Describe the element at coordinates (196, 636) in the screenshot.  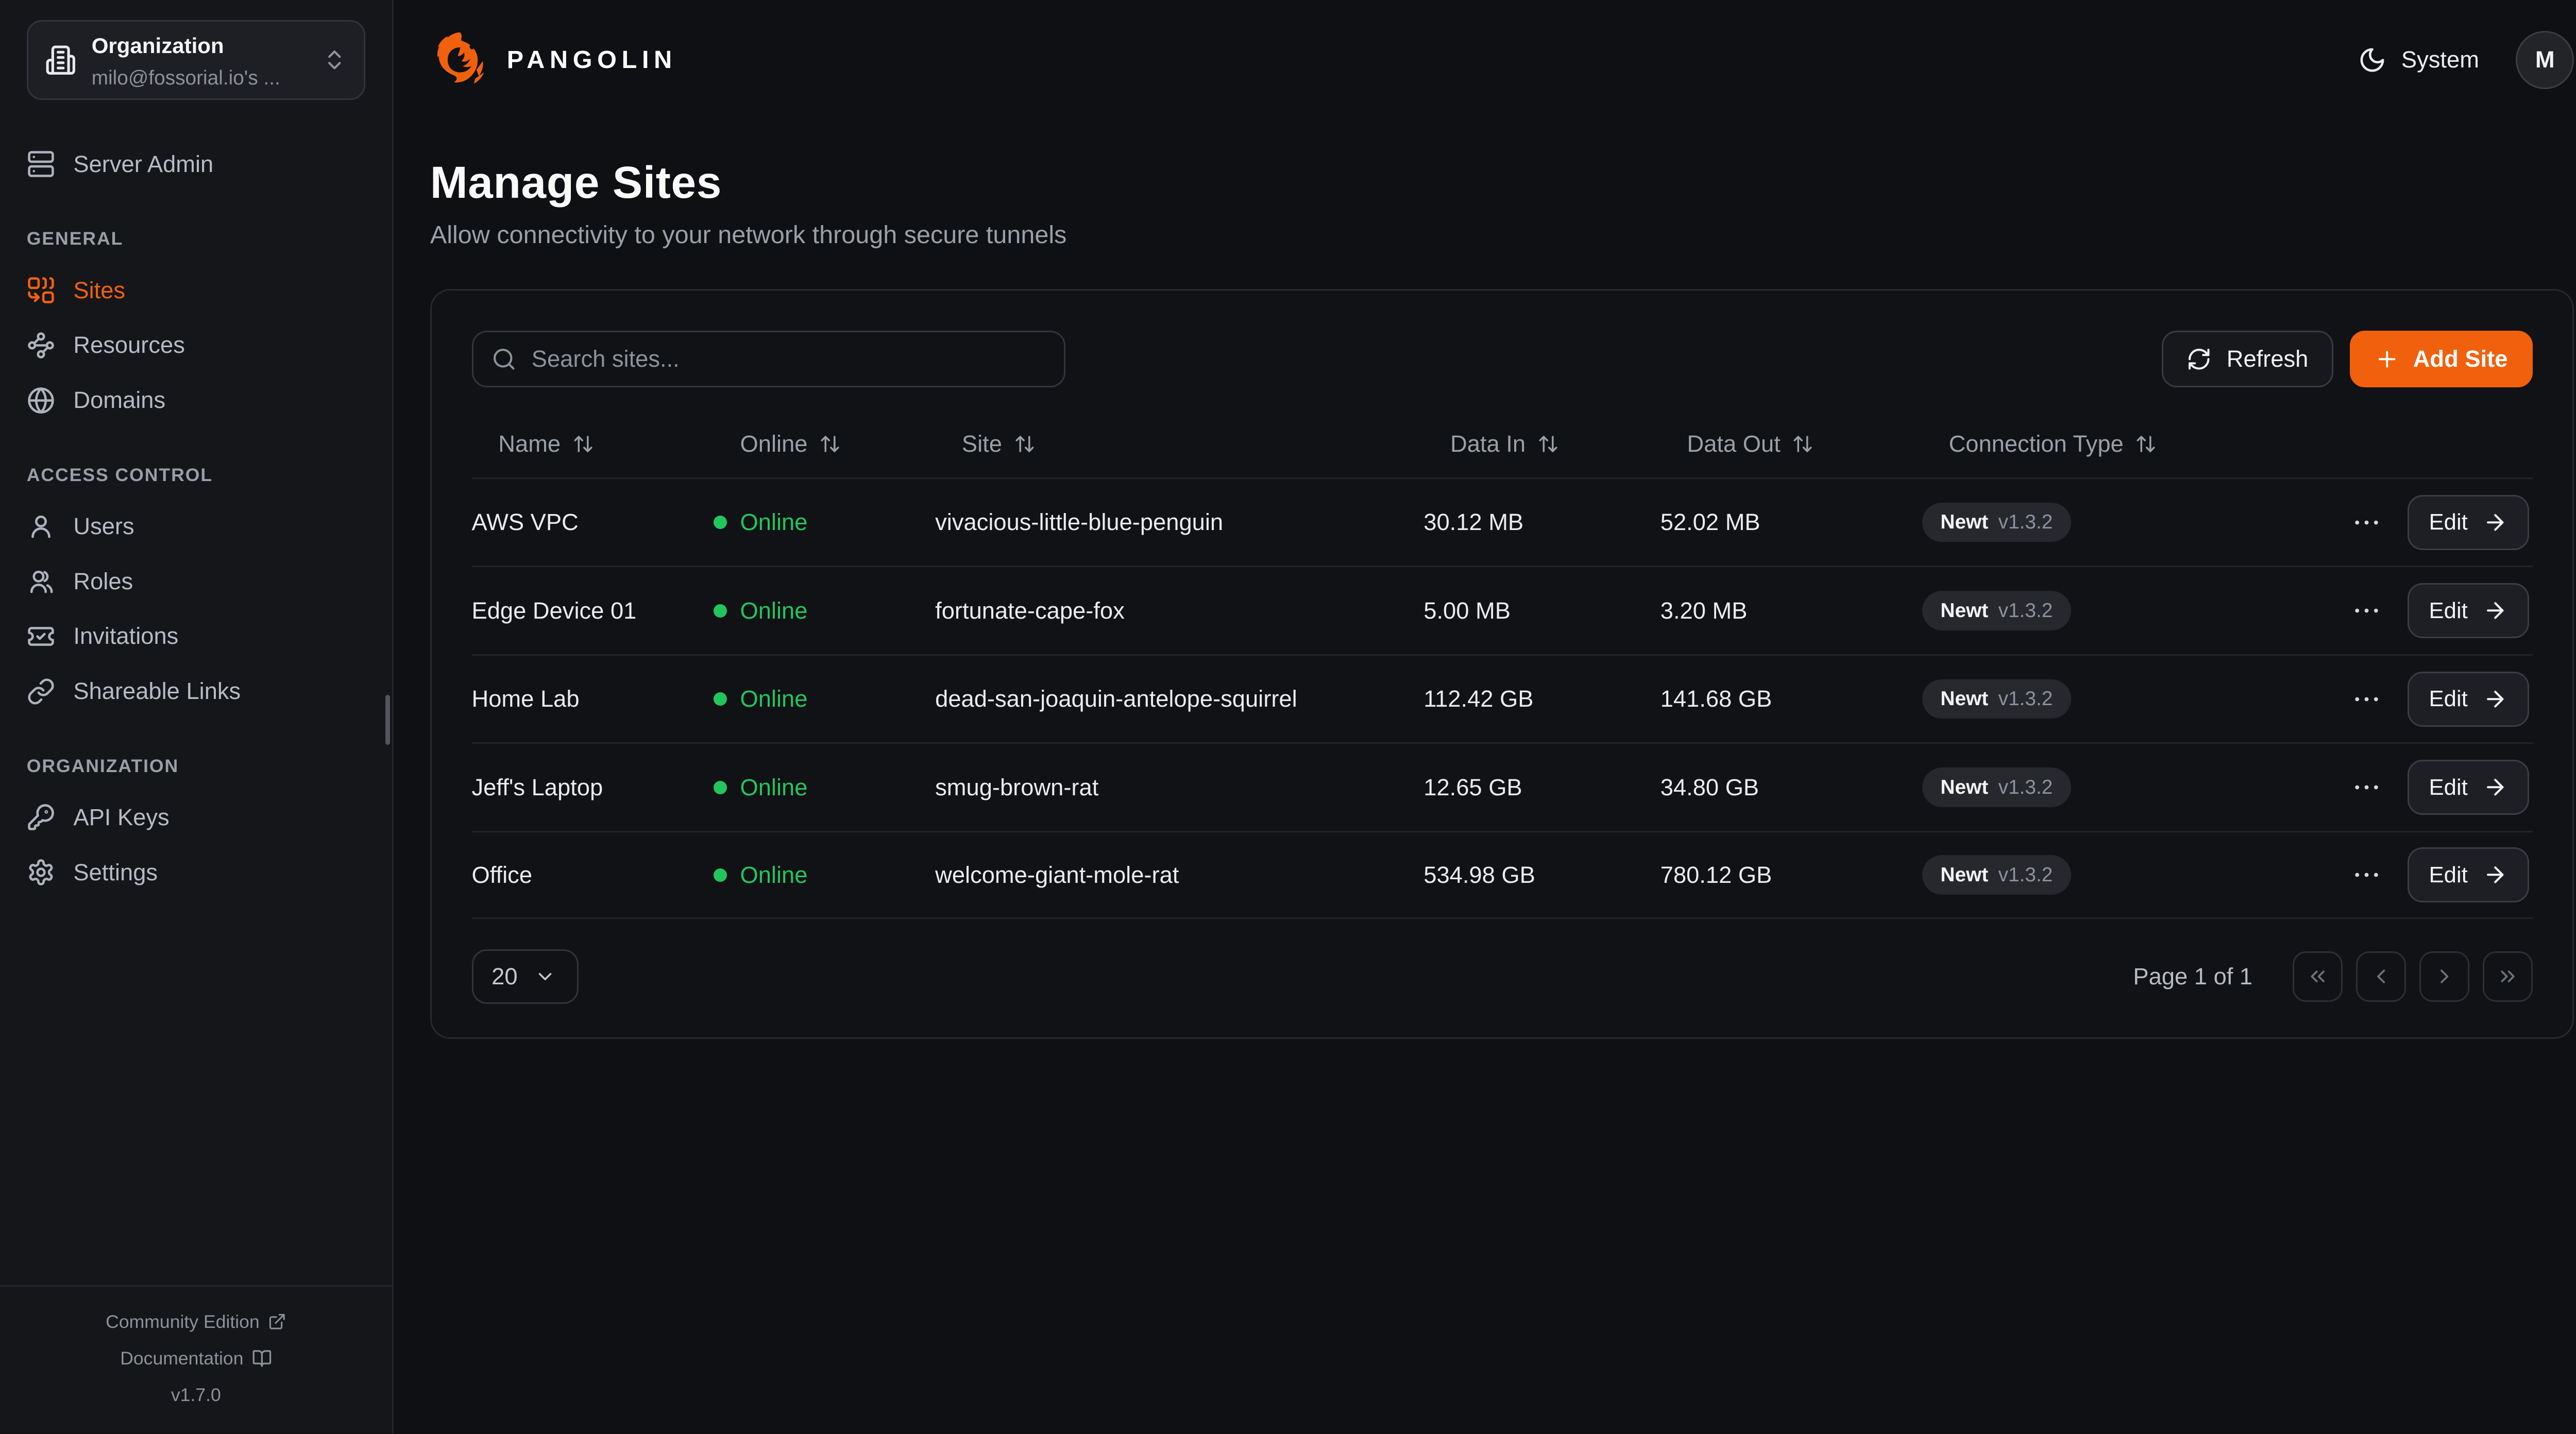
I see `sidebar-item-invitations: Invitations` at that location.